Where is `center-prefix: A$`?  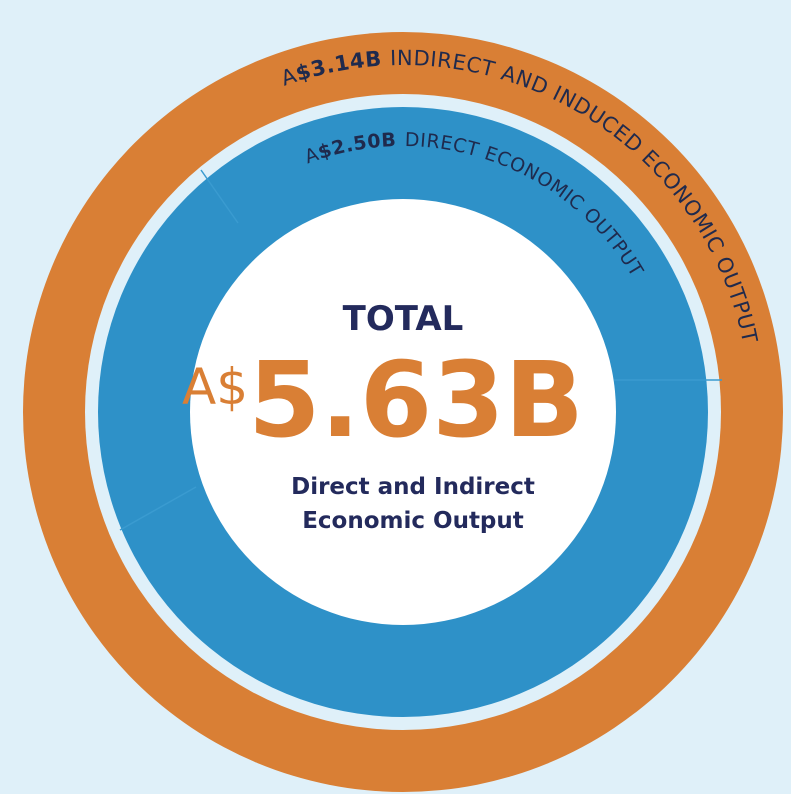 center-prefix: A$ is located at coordinates (215, 387).